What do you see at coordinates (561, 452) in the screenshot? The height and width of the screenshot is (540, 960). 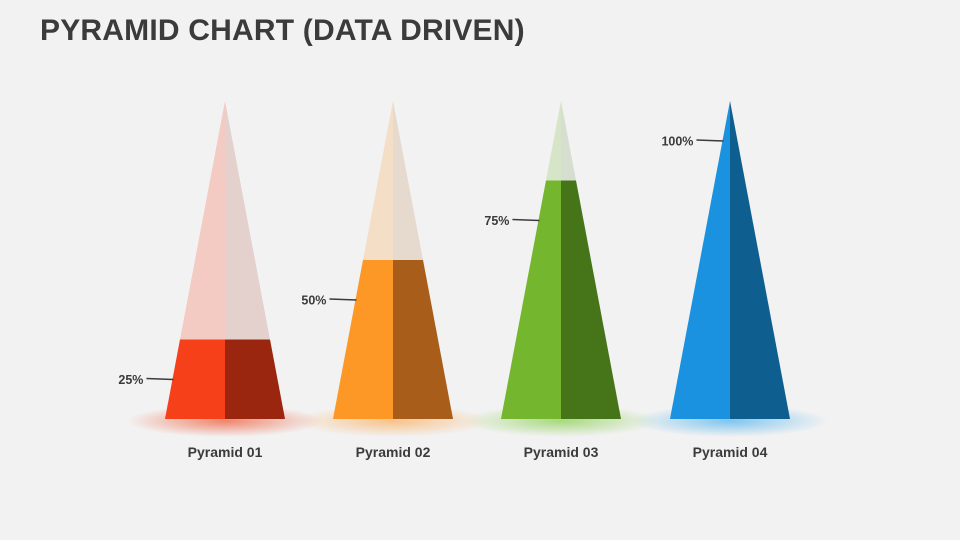 I see `category-label: Pyramid 03` at bounding box center [561, 452].